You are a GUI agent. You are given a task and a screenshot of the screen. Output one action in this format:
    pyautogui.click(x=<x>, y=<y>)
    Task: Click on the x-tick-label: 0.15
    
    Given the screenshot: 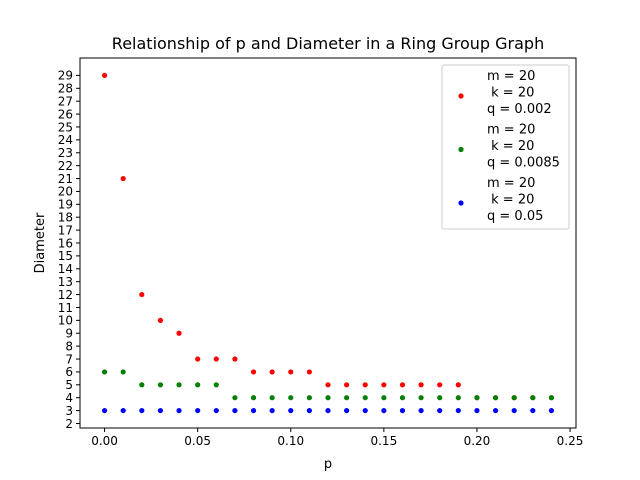 What is the action you would take?
    pyautogui.click(x=383, y=441)
    